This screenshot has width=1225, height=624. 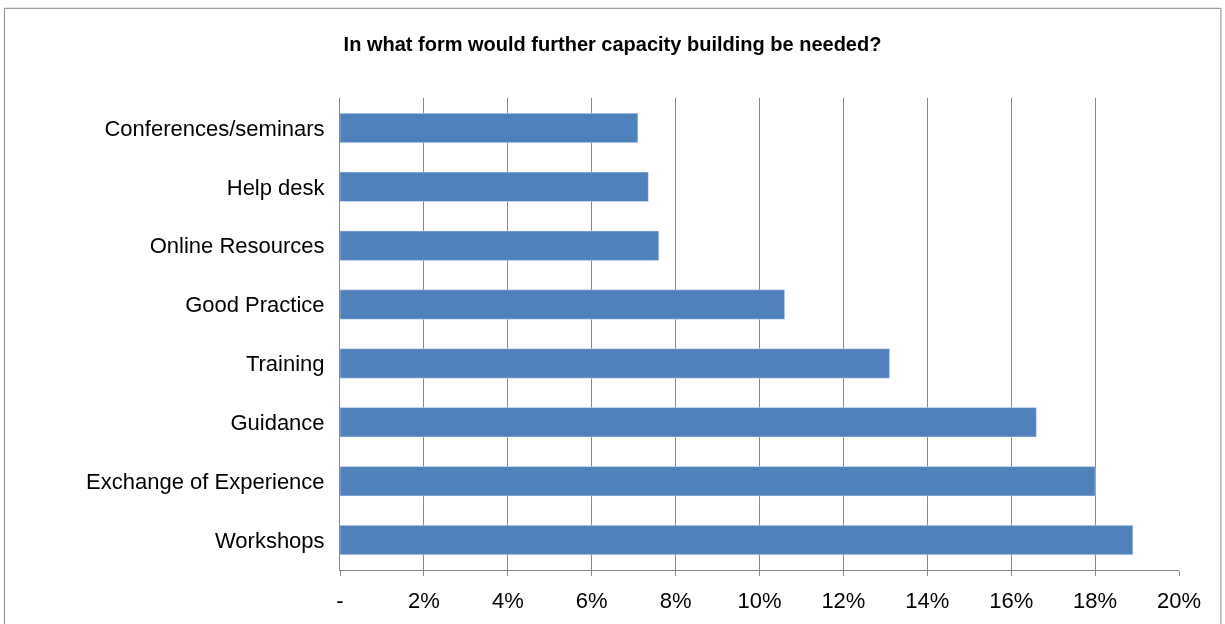 What do you see at coordinates (843, 601) in the screenshot?
I see `x-tick-label: 12%` at bounding box center [843, 601].